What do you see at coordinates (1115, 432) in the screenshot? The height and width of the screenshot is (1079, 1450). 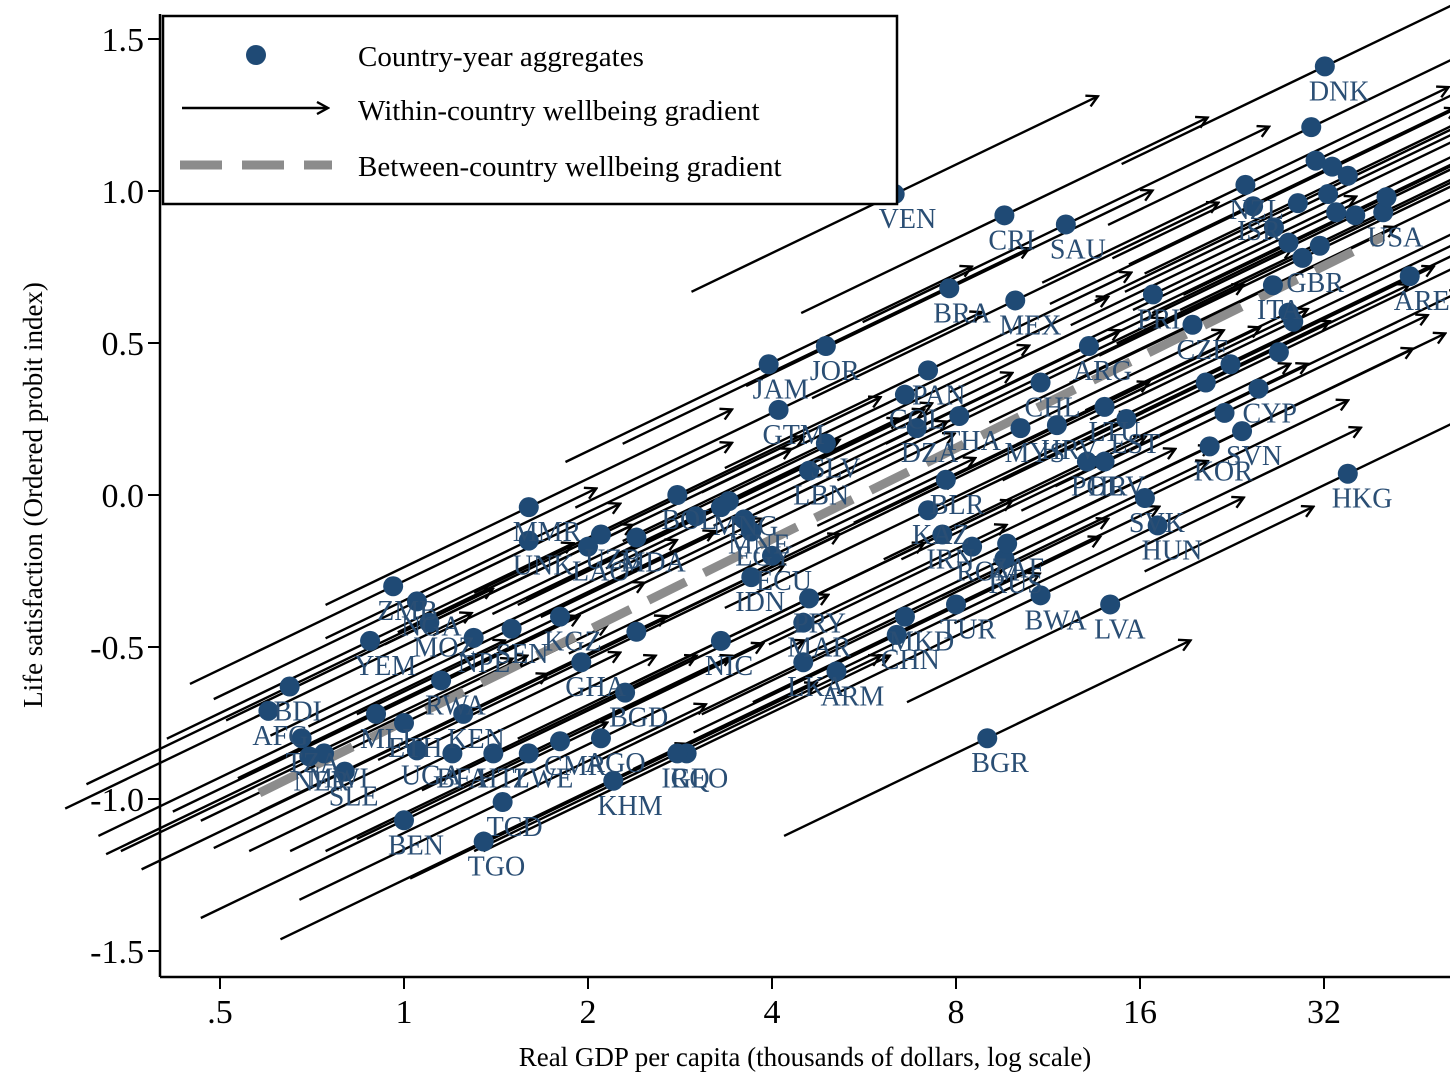 I see `label-ltu: LTU` at bounding box center [1115, 432].